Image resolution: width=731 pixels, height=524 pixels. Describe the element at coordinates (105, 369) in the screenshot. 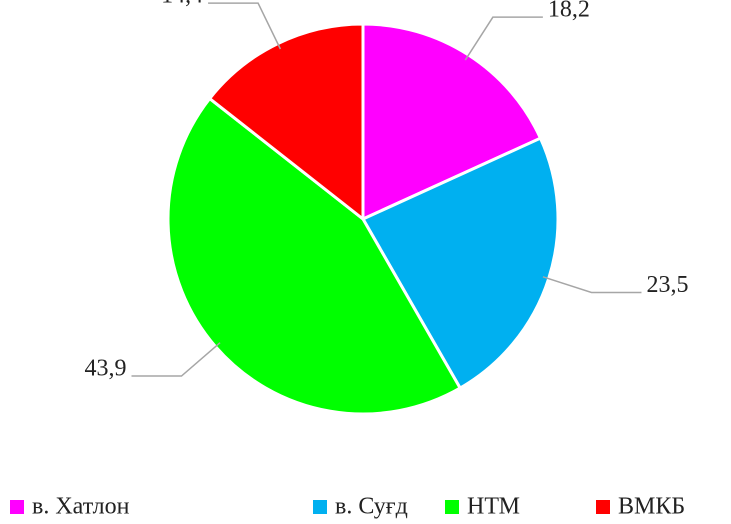

I see `data-label: 43,9` at that location.